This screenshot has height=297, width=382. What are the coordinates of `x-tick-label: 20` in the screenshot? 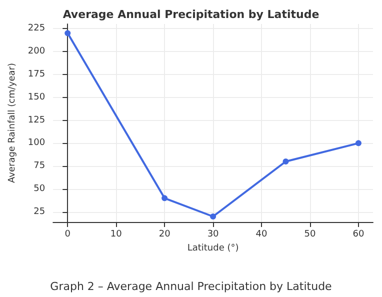 It's located at (164, 235).